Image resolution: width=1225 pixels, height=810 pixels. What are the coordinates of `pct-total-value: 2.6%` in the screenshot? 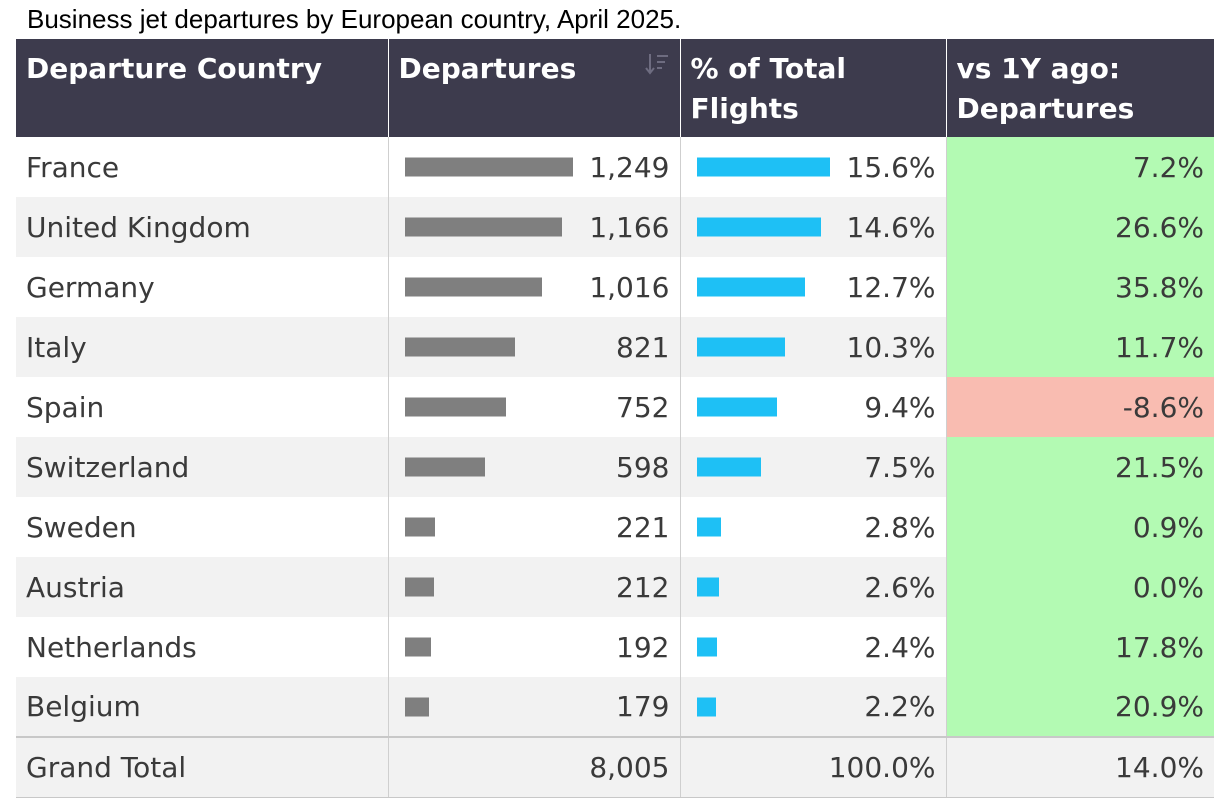 It's located at (900, 587).